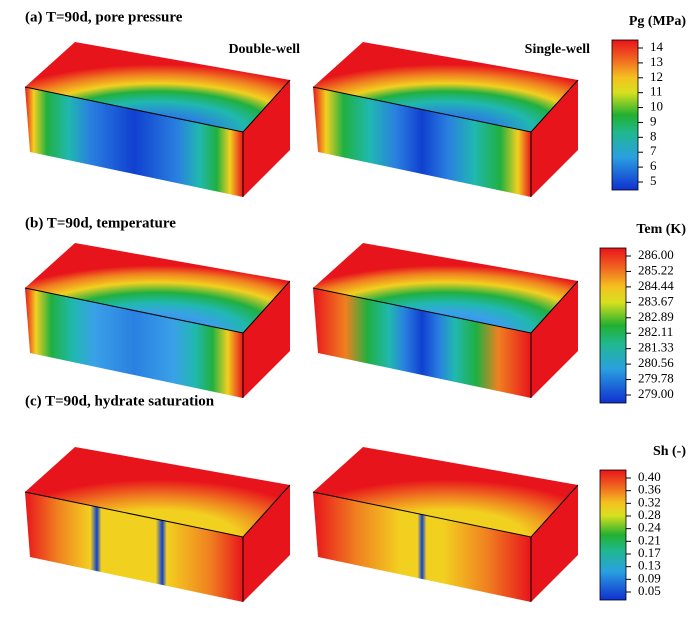 Image resolution: width=691 pixels, height=624 pixels. Describe the element at coordinates (649, 501) in the screenshot. I see `colorbar-tick-label: 0.32` at that location.